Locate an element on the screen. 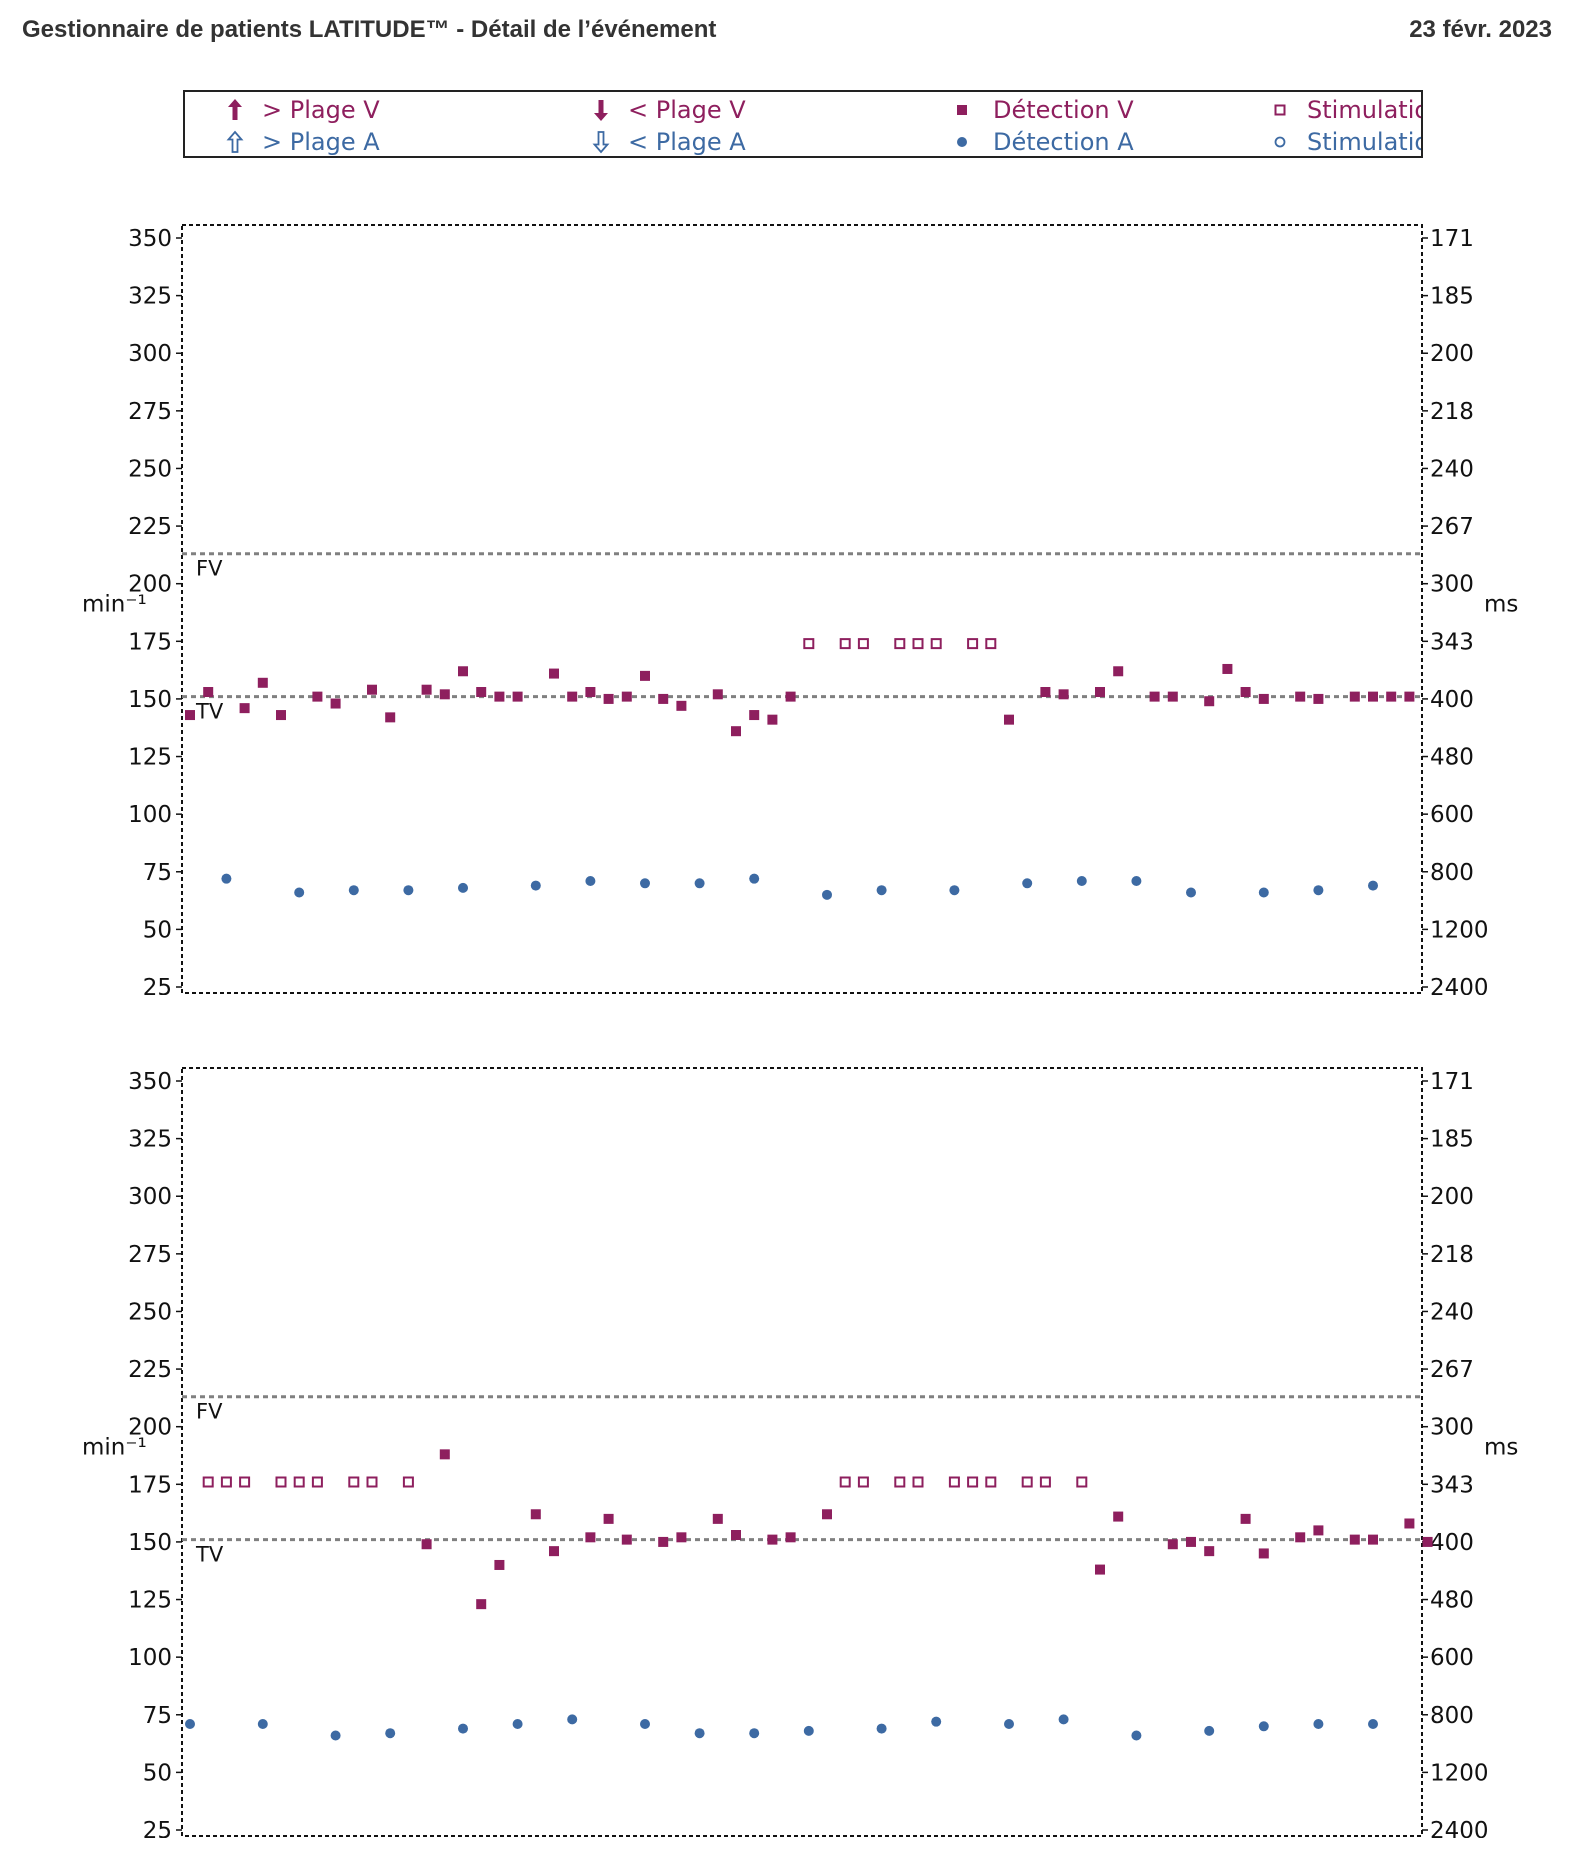  legend-item-v-pace: Stimulation V is located at coordinates (1343, 110).